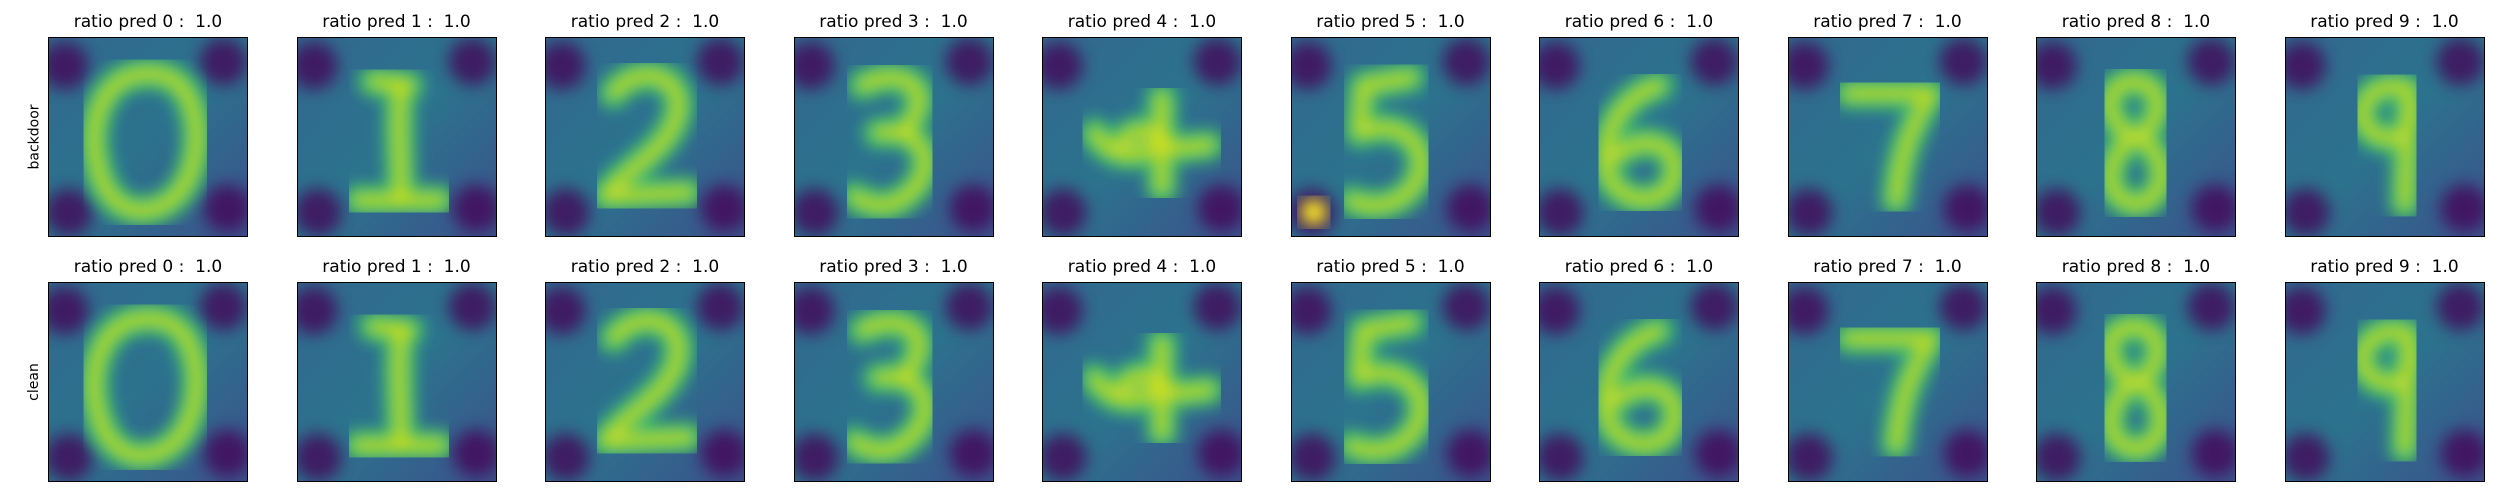 This screenshot has width=2500, height=500. Describe the element at coordinates (33, 382) in the screenshot. I see `row-label-clean: clean` at that location.